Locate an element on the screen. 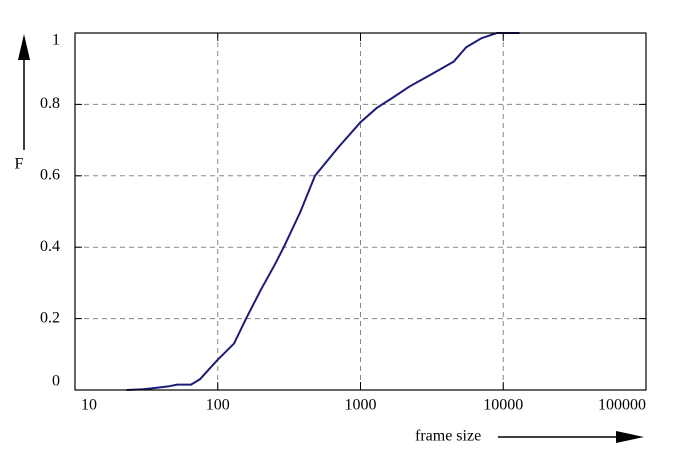 The image size is (694, 456). x-tick-label: 100000 is located at coordinates (622, 405).